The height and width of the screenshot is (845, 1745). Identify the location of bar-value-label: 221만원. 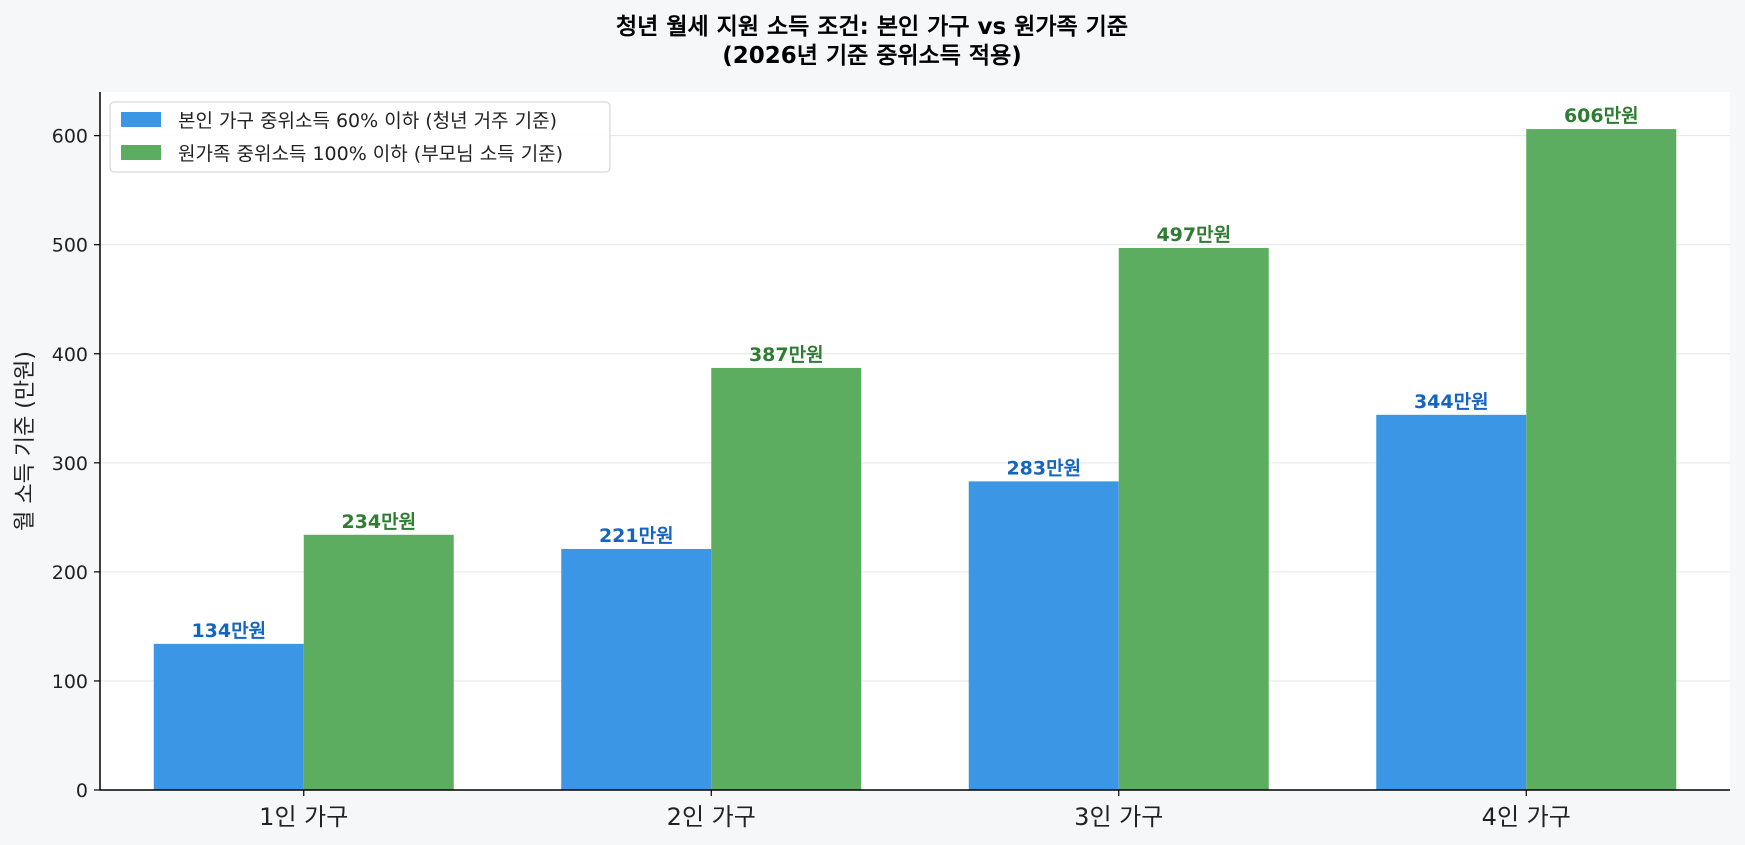
(636, 536).